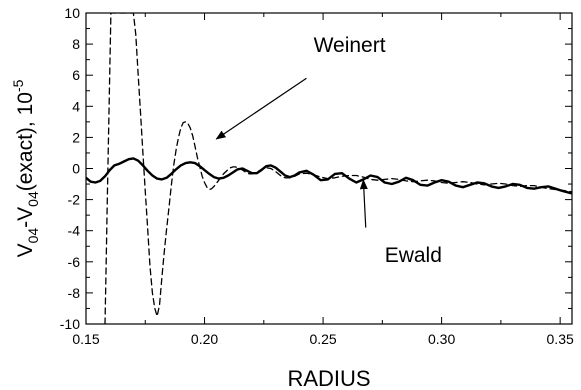  What do you see at coordinates (261, 108) in the screenshot?
I see `annotation-arrow-weinert` at bounding box center [261, 108].